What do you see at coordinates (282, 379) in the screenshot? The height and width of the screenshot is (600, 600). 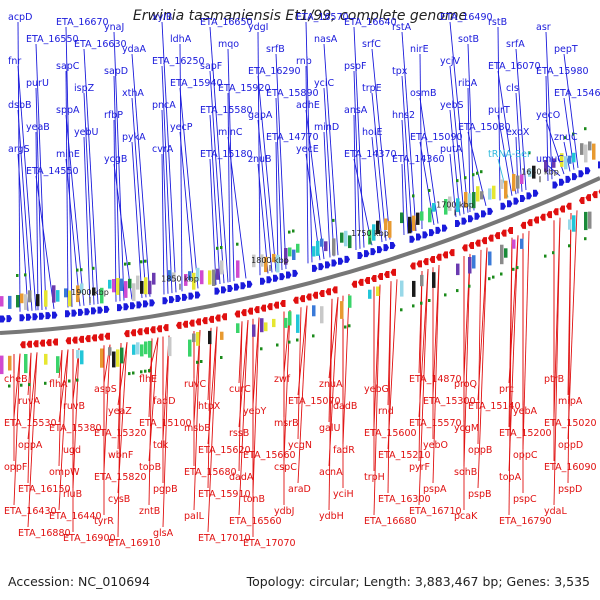 I see `reverse-gene-label-zwf: zwf` at bounding box center [282, 379].